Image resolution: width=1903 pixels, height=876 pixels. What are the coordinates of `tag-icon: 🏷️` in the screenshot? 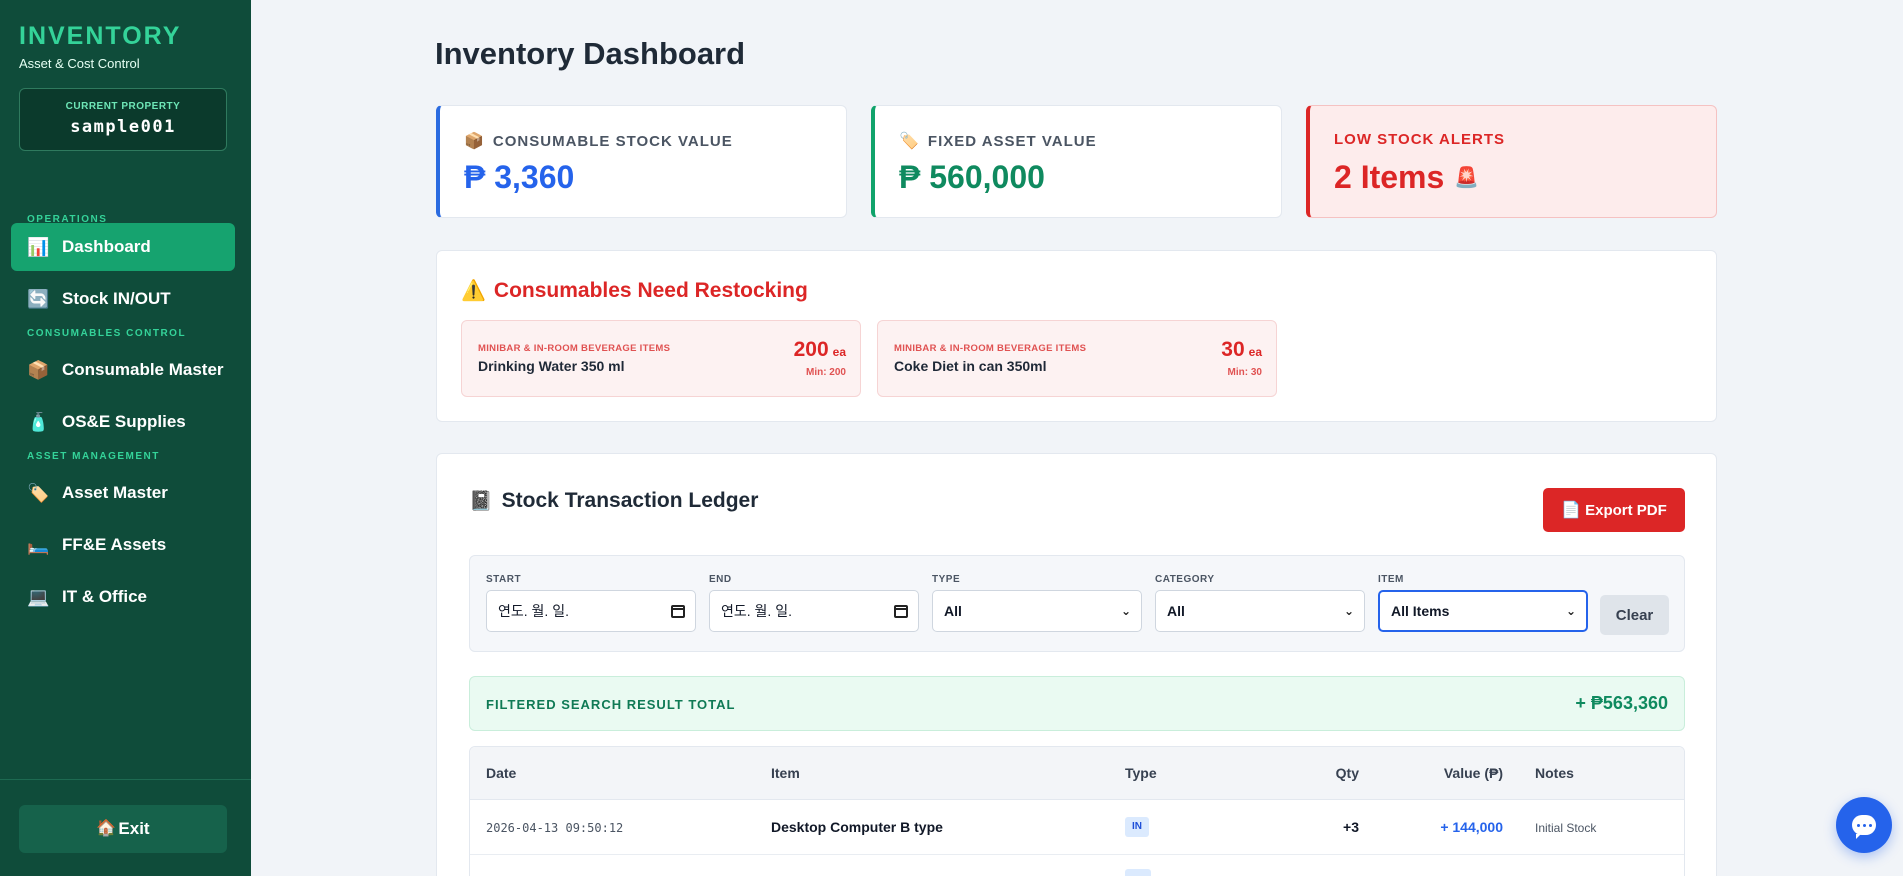 It's located at (38, 493).